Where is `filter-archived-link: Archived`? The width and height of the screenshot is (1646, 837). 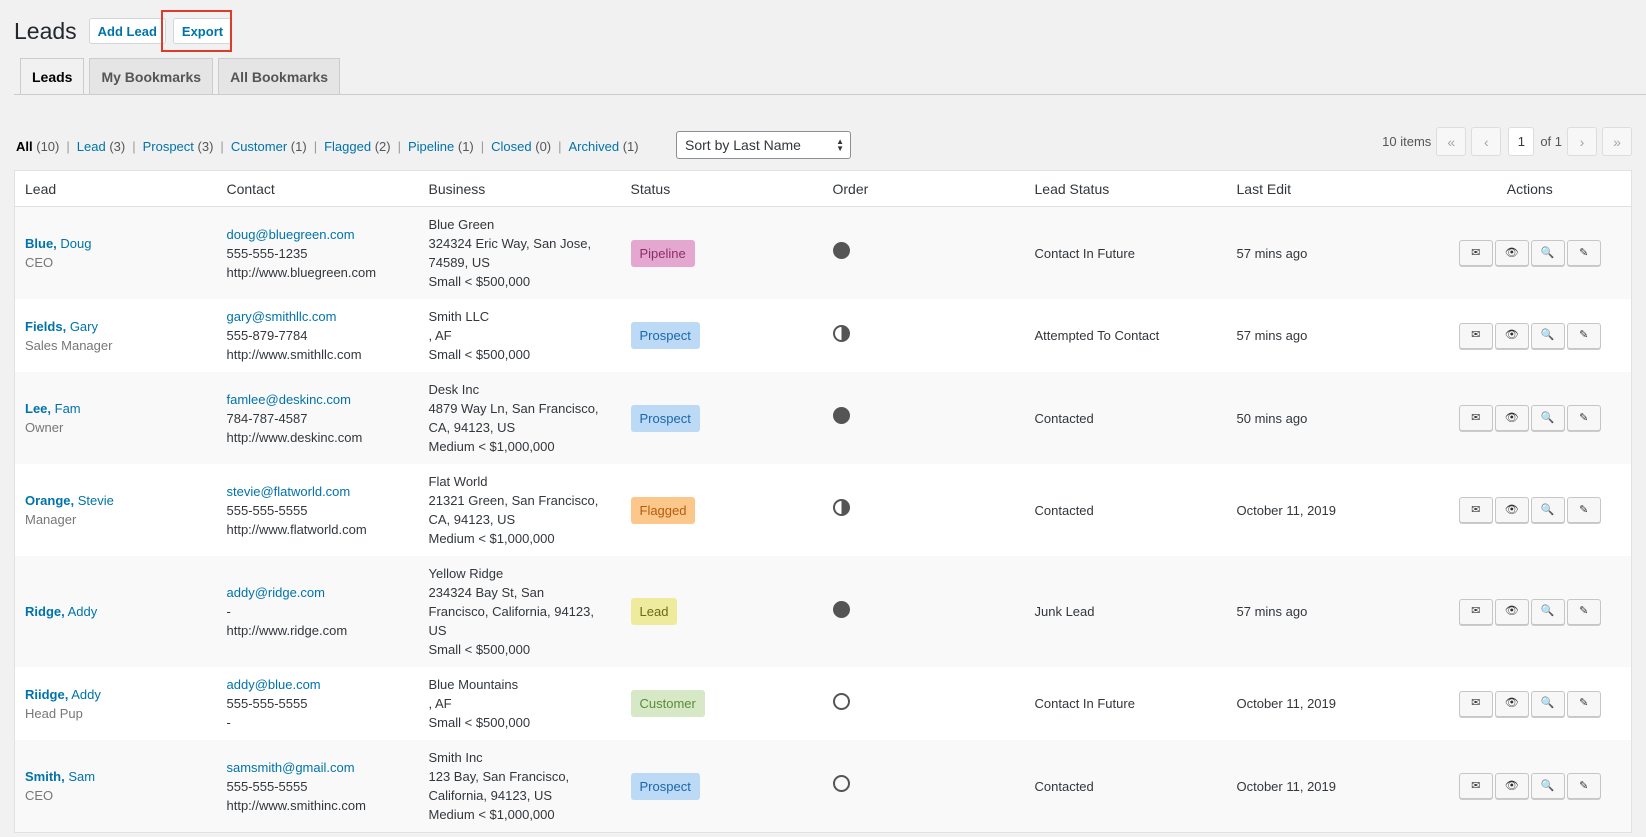 filter-archived-link: Archived is located at coordinates (594, 146).